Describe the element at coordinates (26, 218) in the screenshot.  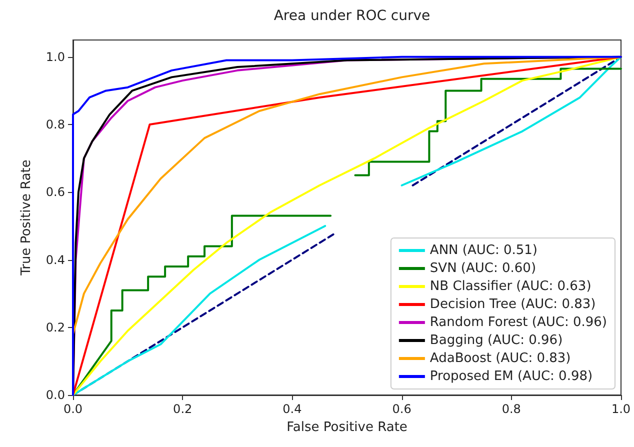
I see `y-axis-title: True Positive Rate` at that location.